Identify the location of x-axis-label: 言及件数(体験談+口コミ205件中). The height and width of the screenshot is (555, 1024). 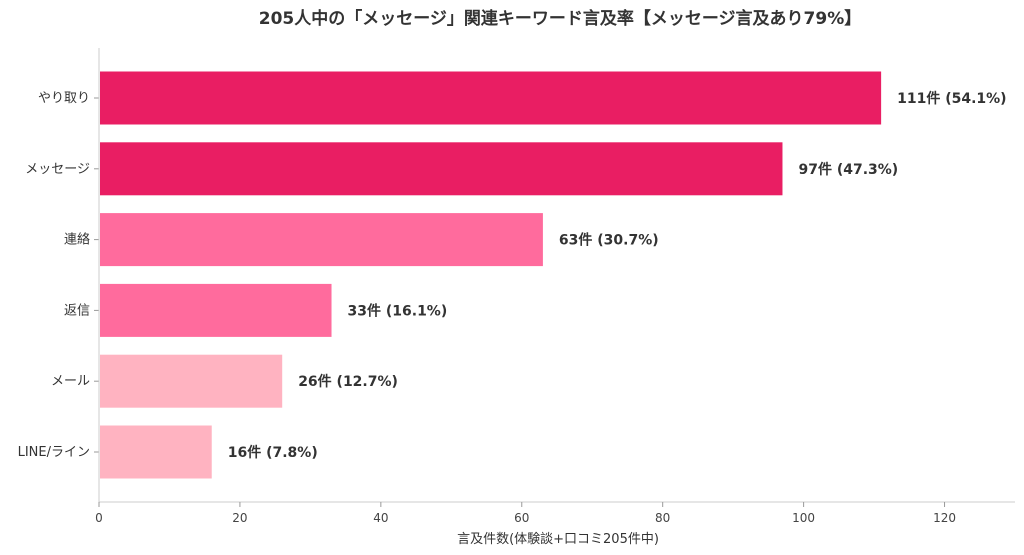
(558, 539).